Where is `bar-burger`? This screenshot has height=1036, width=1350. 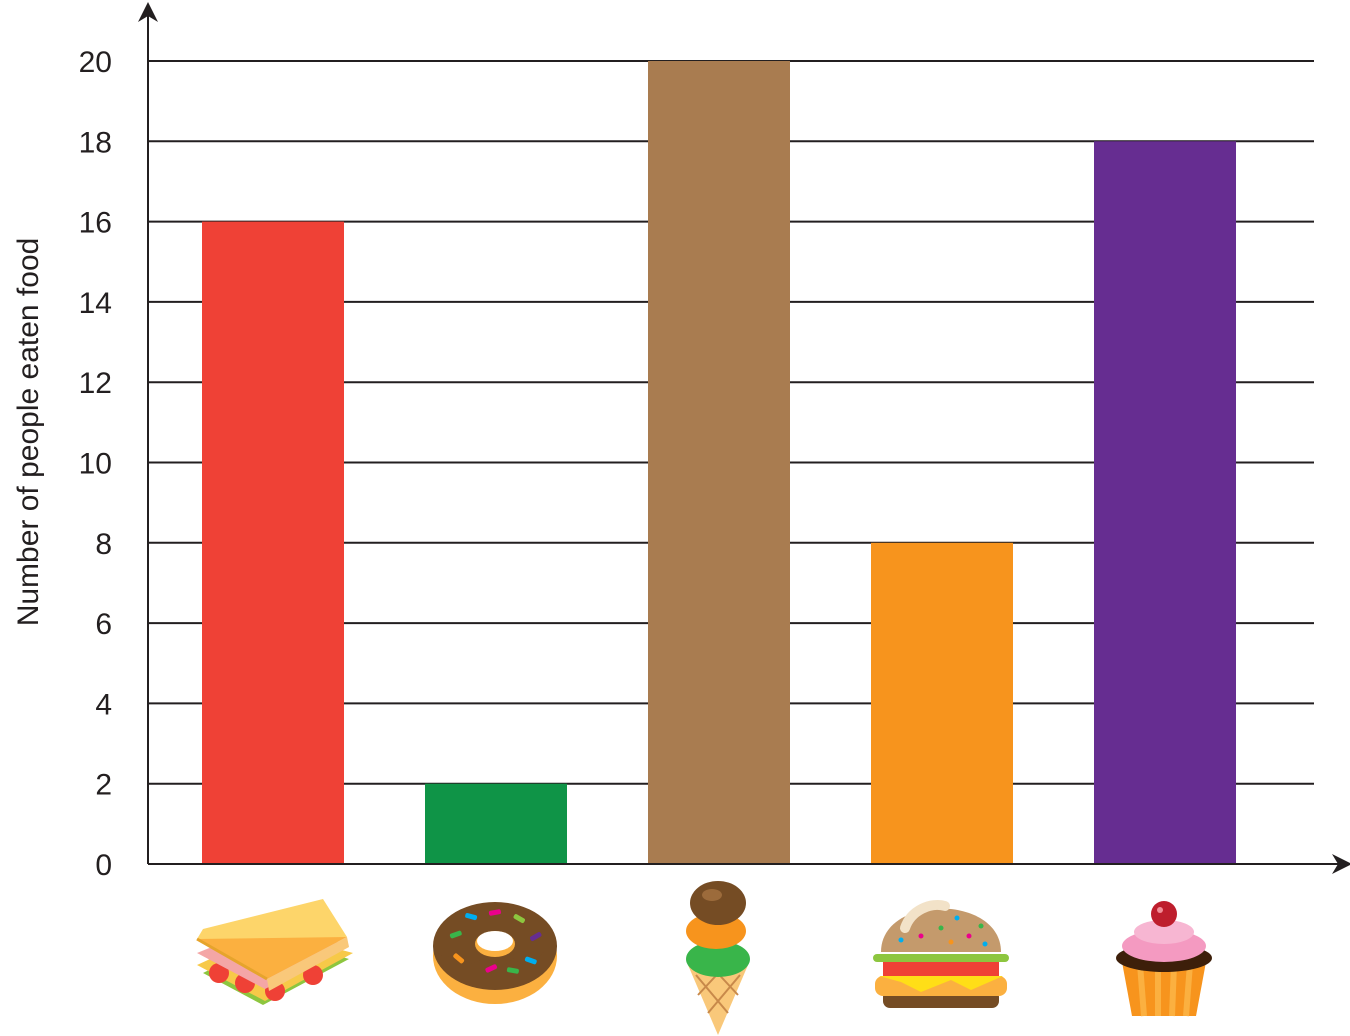 bar-burger is located at coordinates (942, 703).